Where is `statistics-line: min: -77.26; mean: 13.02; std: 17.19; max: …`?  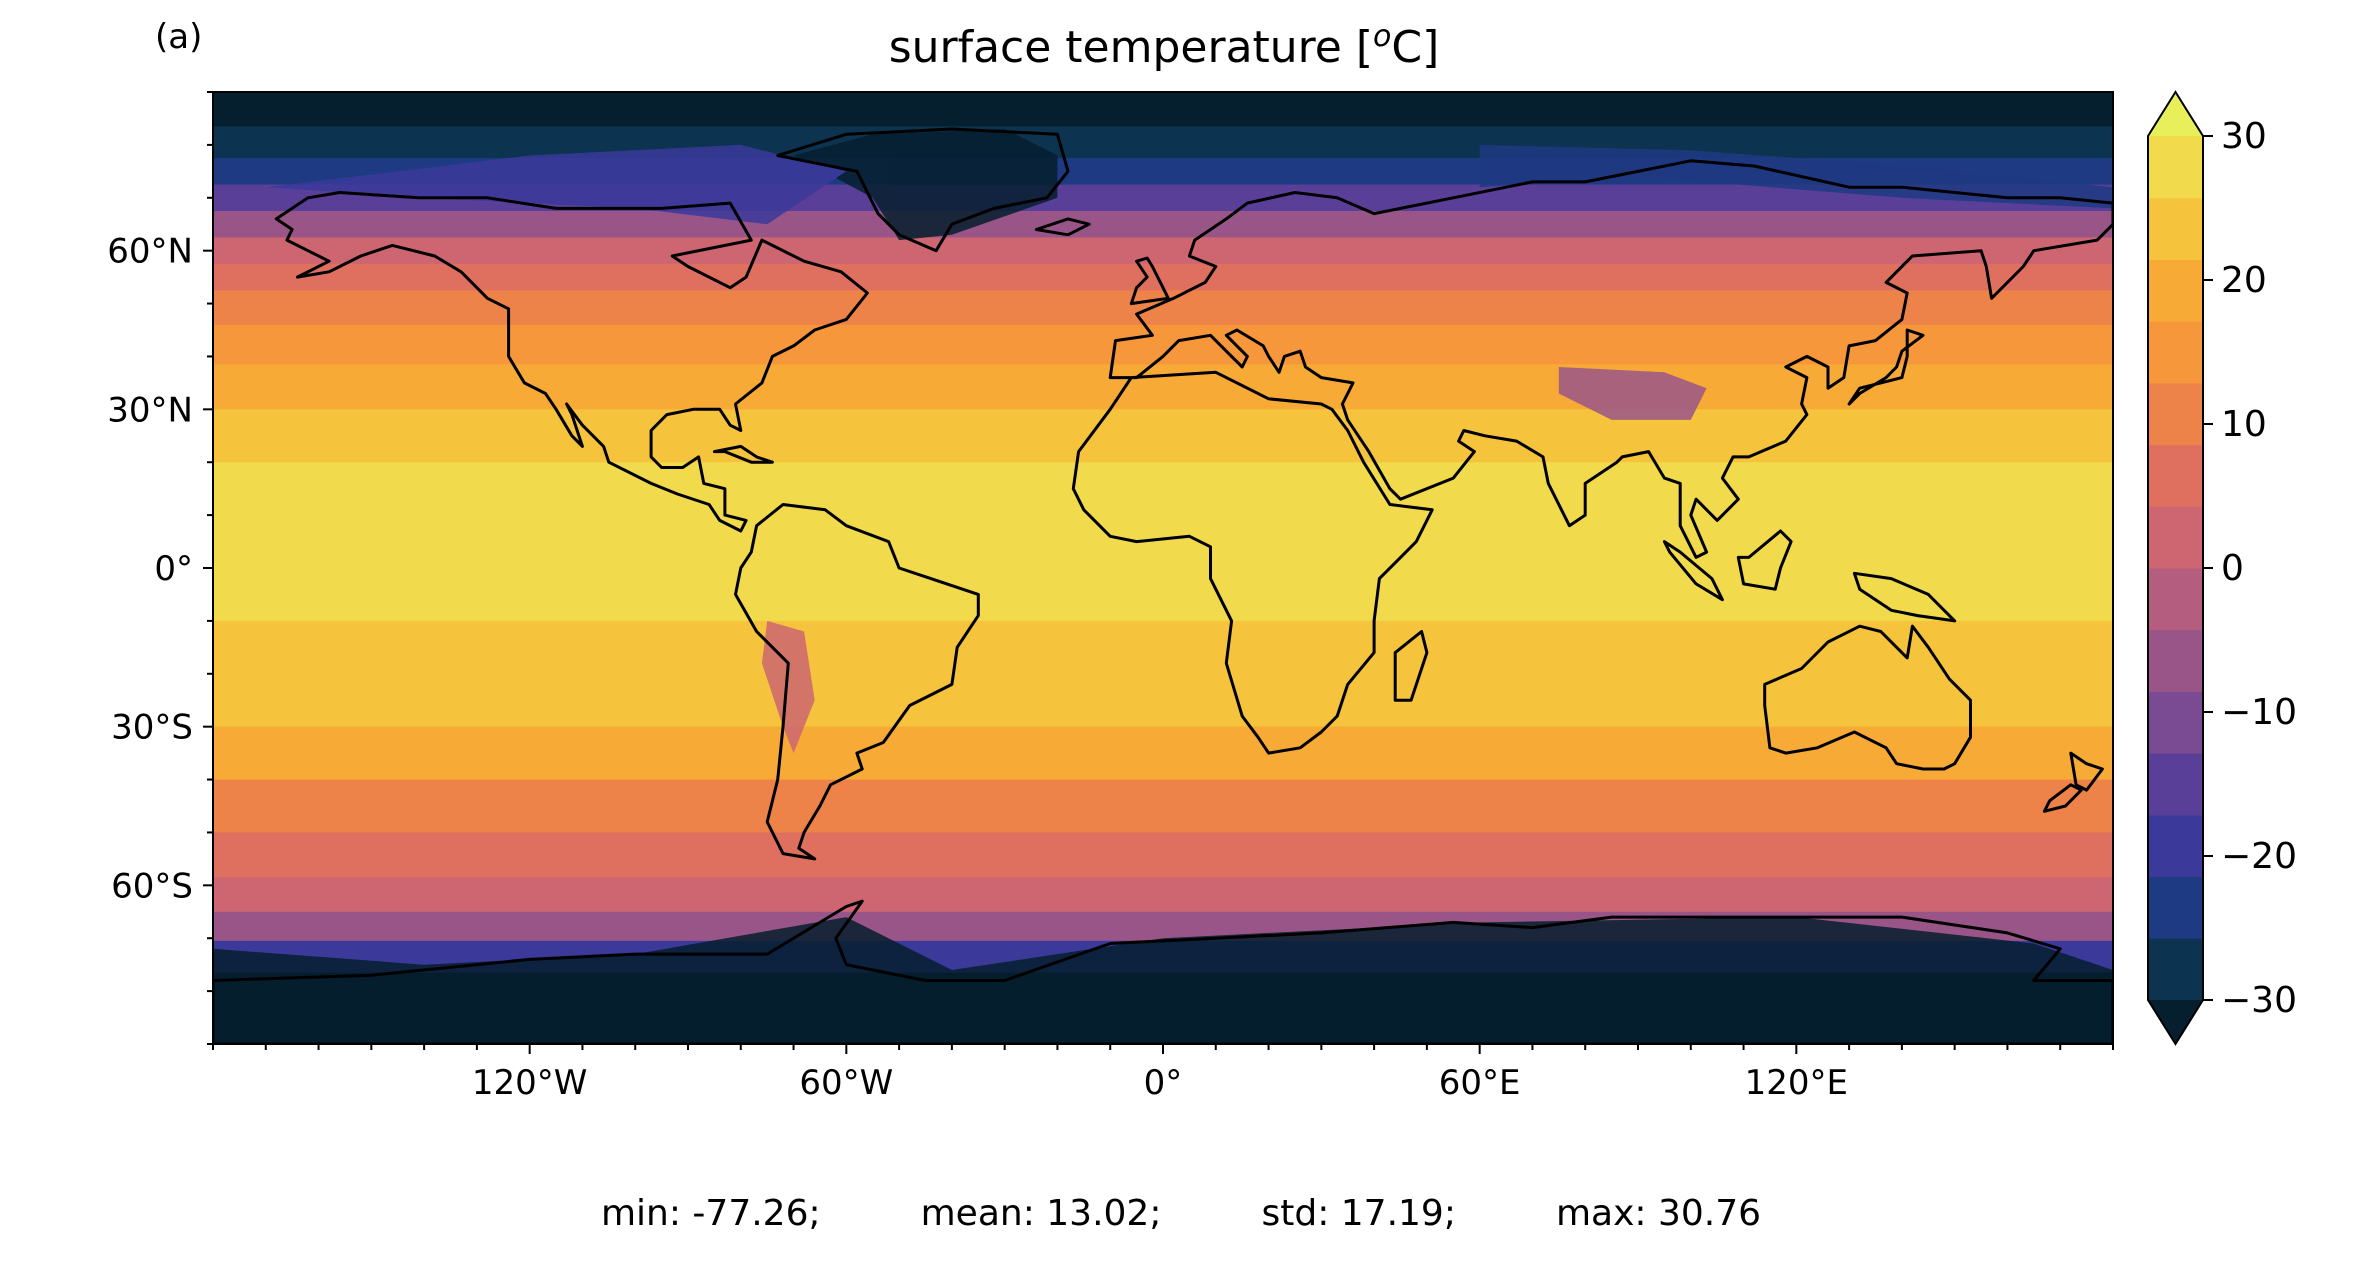
statistics-line: min: -77.26; mean: 13.02; std: 17.19; max: … is located at coordinates (1181, 1218).